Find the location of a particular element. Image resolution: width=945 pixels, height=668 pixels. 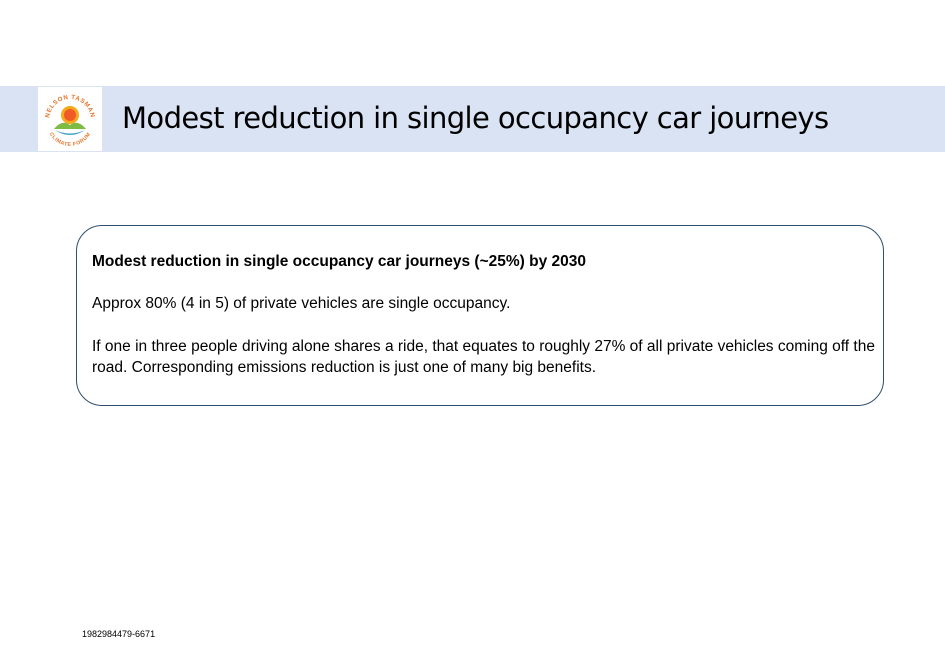

title-banner is located at coordinates (472, 119).